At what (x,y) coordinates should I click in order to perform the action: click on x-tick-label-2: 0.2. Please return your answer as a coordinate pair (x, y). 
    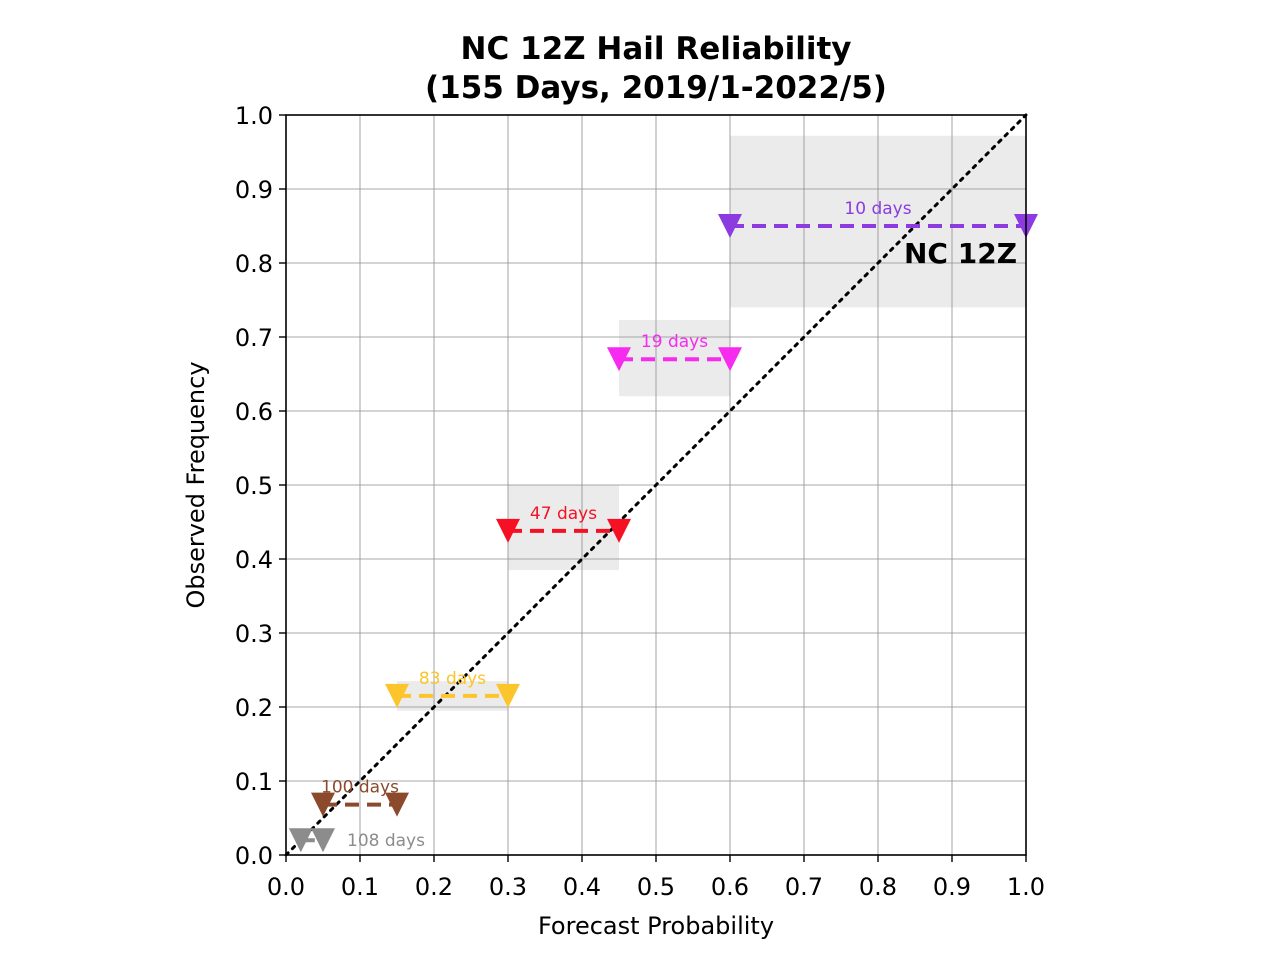
    Looking at the image, I should click on (434, 887).